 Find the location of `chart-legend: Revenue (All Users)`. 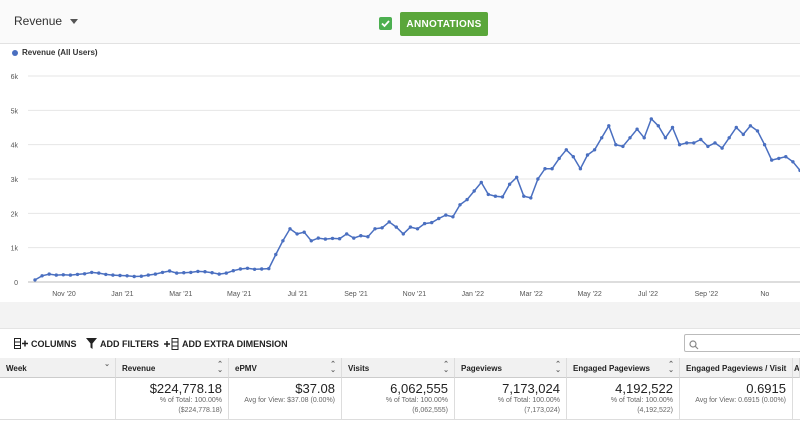

chart-legend: Revenue (All Users) is located at coordinates (55, 52).